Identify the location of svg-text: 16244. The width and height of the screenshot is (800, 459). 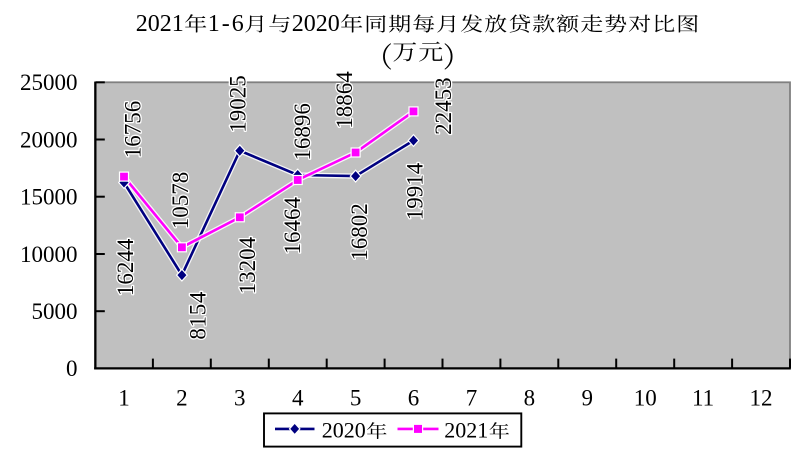
(125, 267).